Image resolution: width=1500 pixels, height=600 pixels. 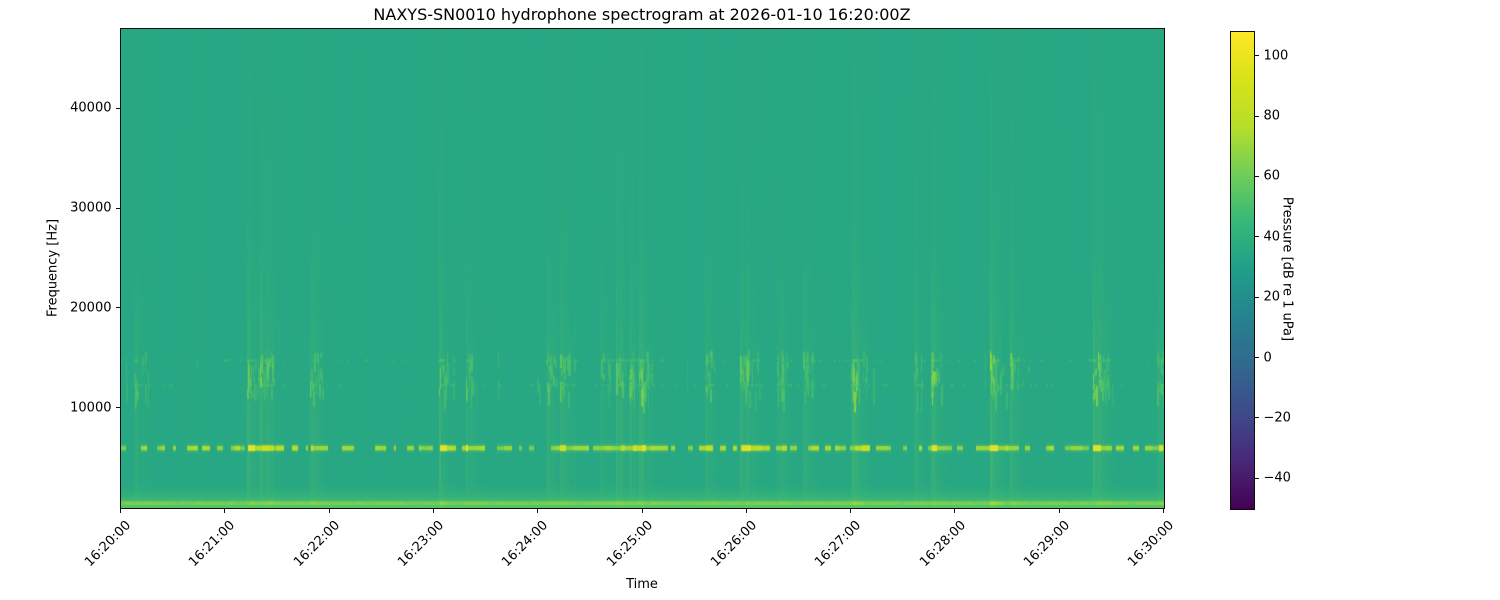 I want to click on x-tick-label: 16:29:00, so click(x=1046, y=543).